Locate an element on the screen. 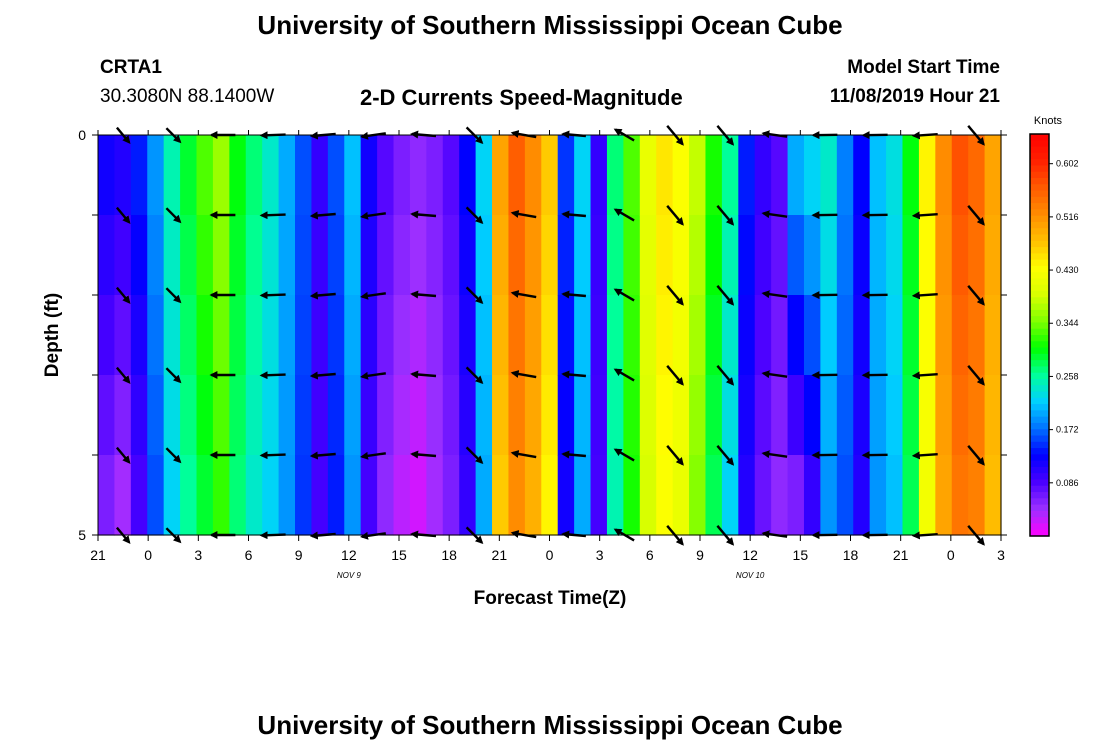  x-tick-label: 18 is located at coordinates (851, 555).